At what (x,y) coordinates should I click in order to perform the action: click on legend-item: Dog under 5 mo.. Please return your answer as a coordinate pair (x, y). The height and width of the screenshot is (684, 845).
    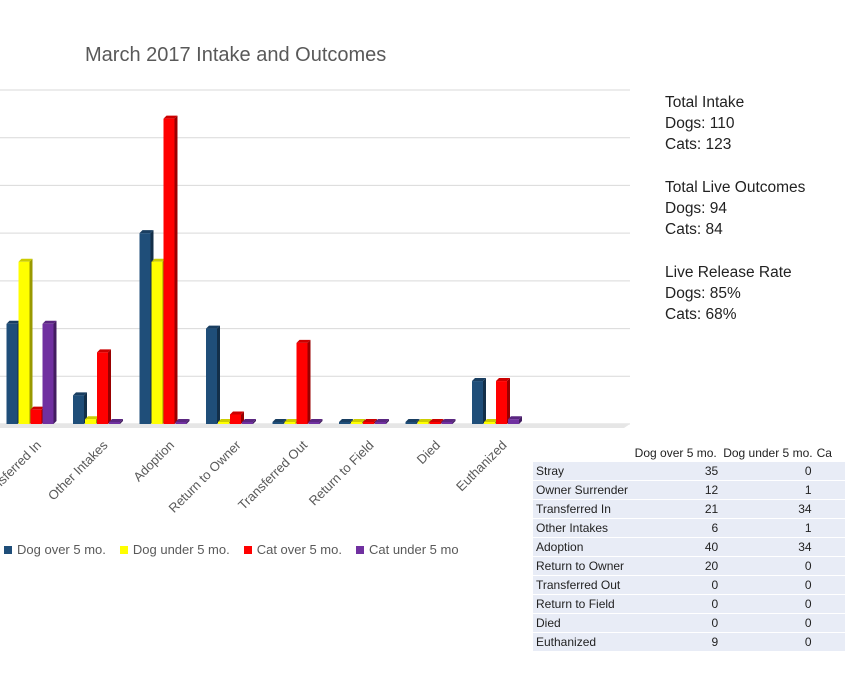
    Looking at the image, I should click on (174, 549).